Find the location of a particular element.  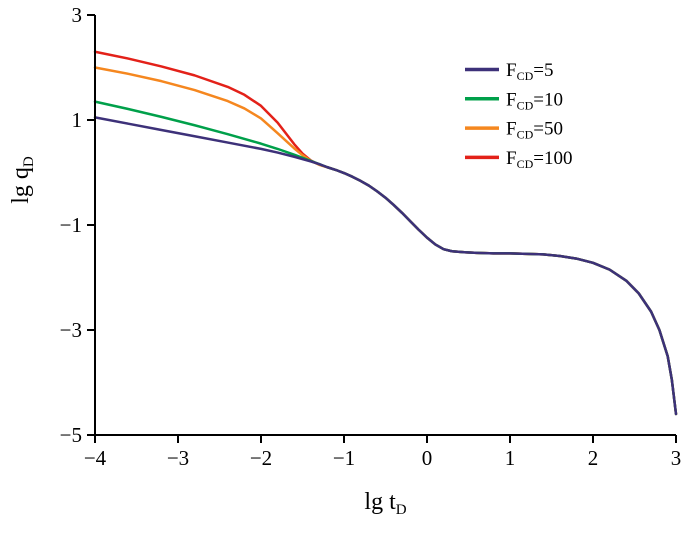

y-tick-label: 3 is located at coordinates (77, 15).